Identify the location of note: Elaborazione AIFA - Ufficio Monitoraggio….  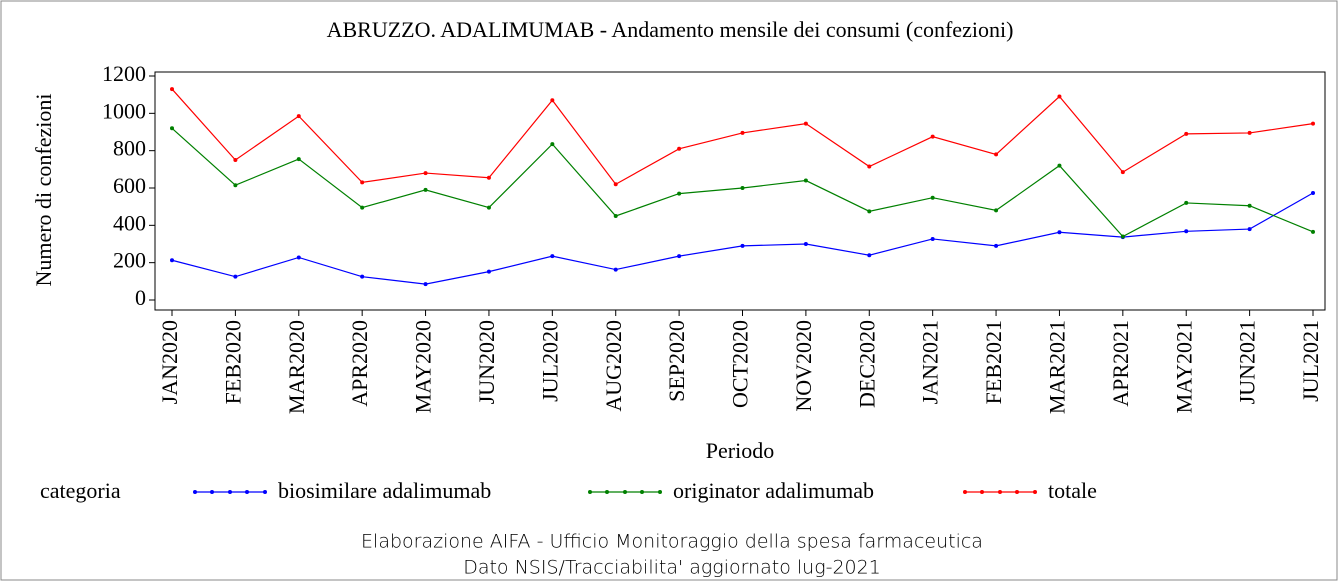
(672, 542).